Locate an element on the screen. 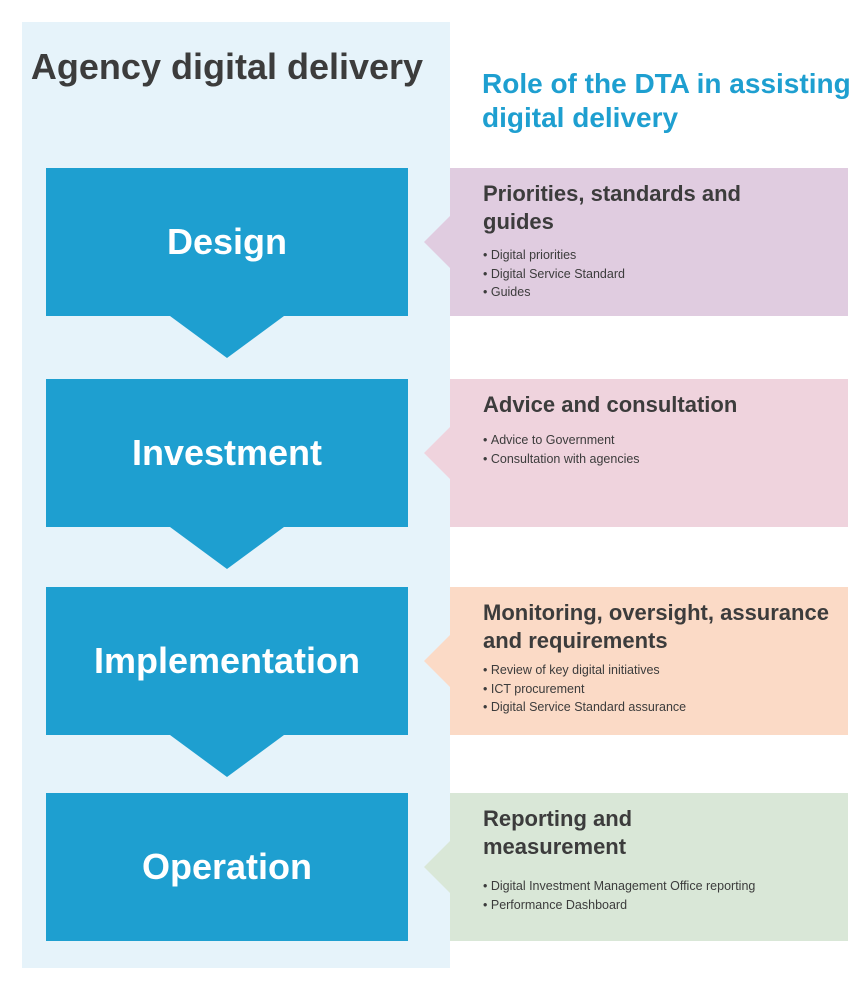 This screenshot has height=999, width=861. role-item: Digital Service Standard assurance is located at coordinates (584, 707).